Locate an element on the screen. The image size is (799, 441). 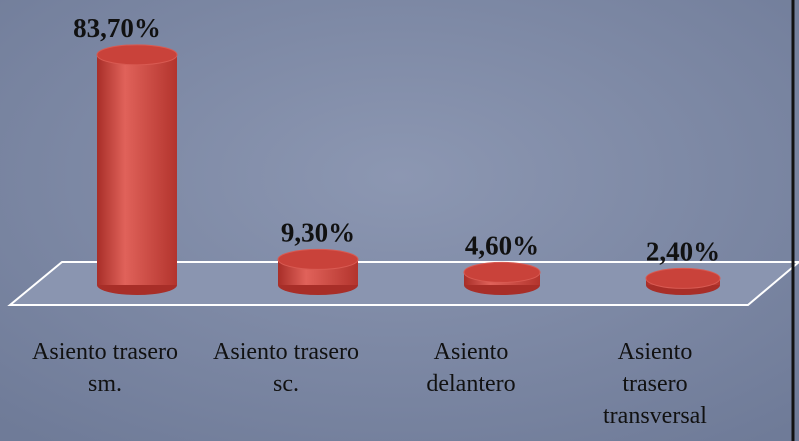
category-label: Asiento trasero transversal is located at coordinates (655, 384).